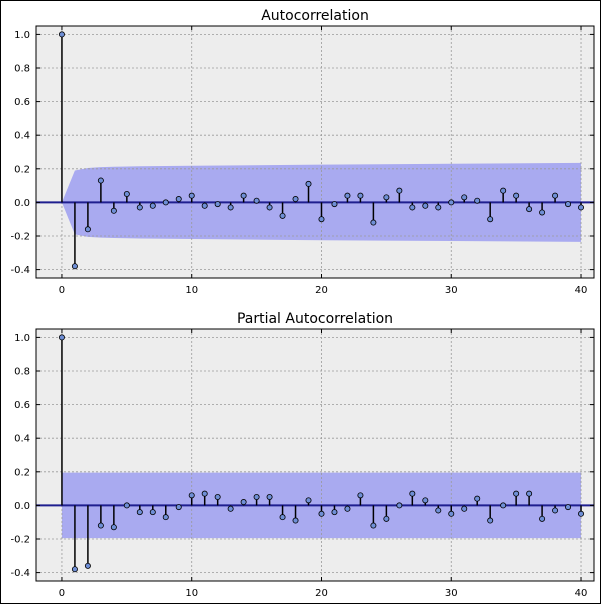 This screenshot has width=601, height=604. I want to click on chart-title: Autocorrelation, so click(315, 16).